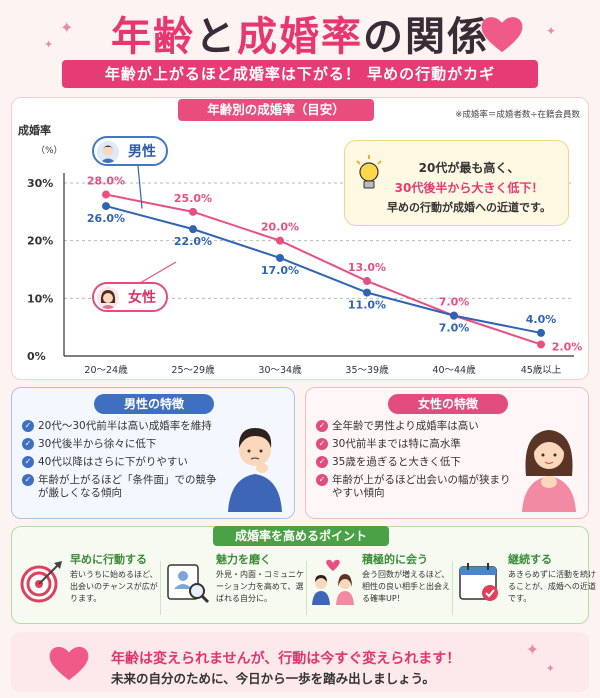 This screenshot has width=600, height=698. I want to click on data-label: 11.0%, so click(367, 305).